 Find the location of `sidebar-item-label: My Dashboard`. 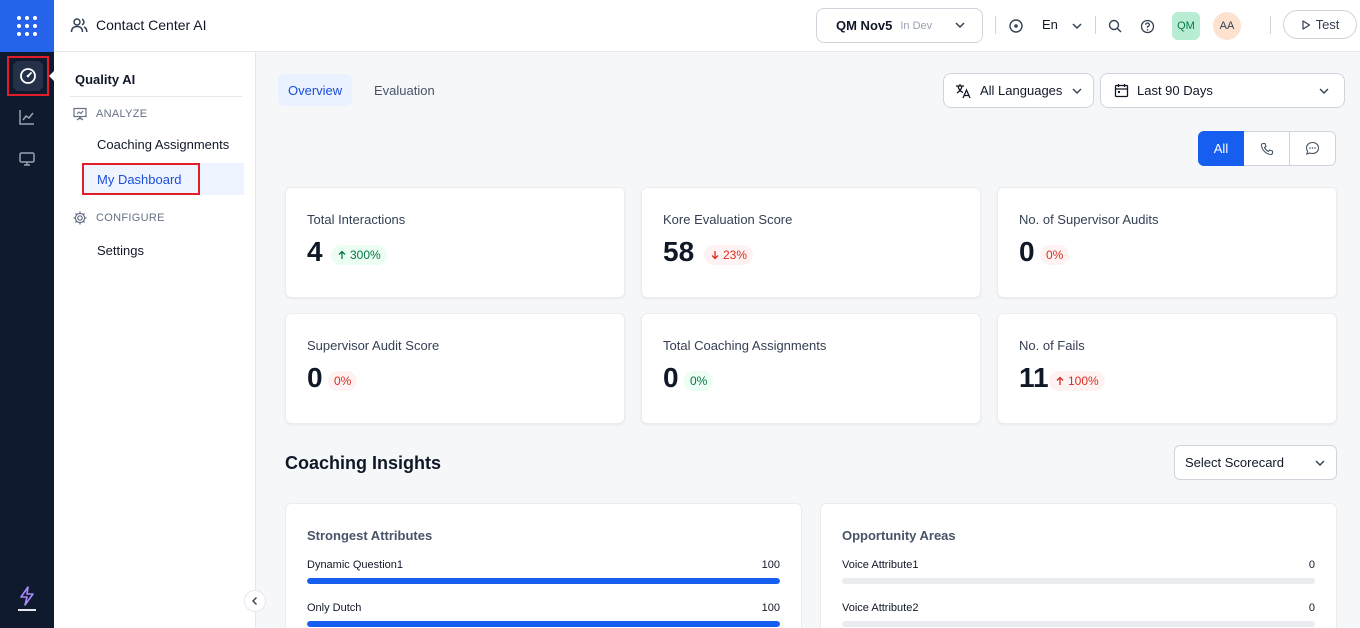

sidebar-item-label: My Dashboard is located at coordinates (141, 179).